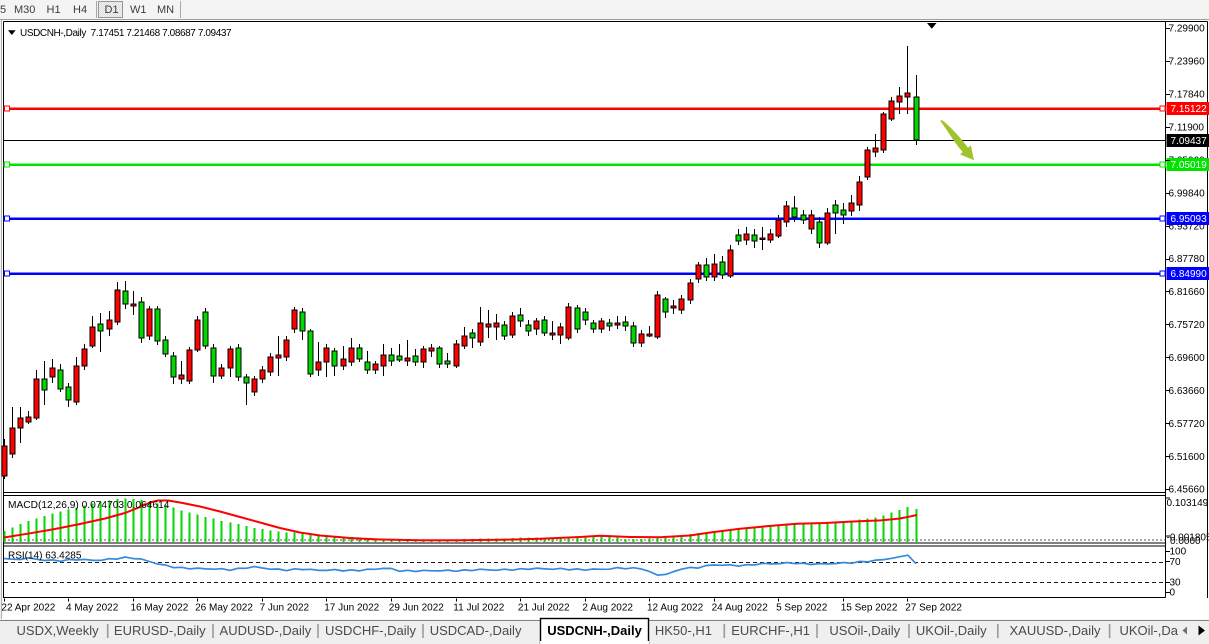 The width and height of the screenshot is (1209, 644). Describe the element at coordinates (607, 608) in the screenshot. I see `svg-text: 2 Aug 2022` at that location.